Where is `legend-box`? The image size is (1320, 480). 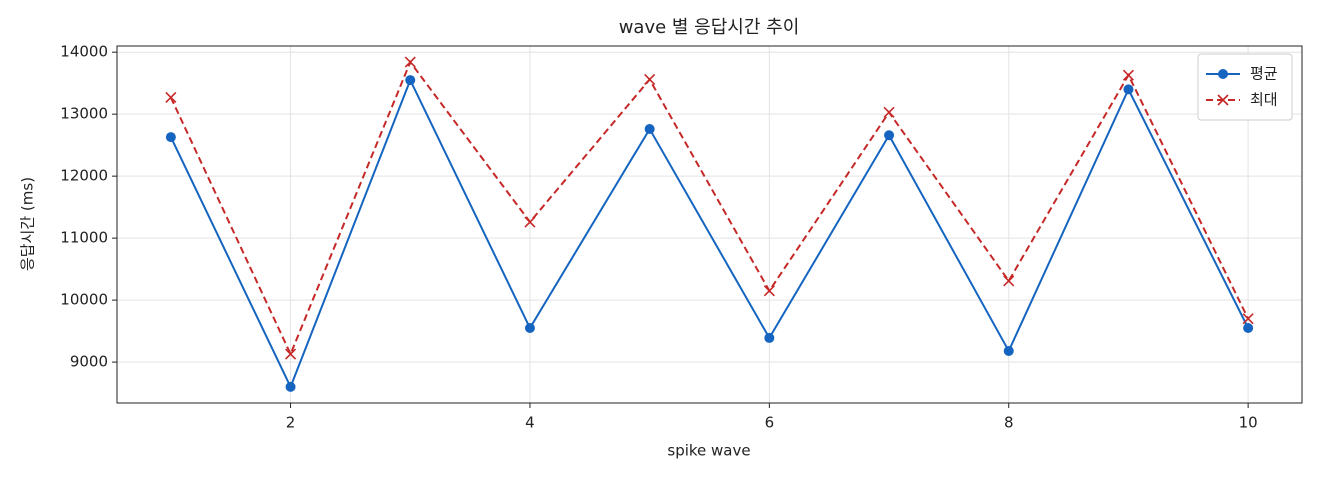 legend-box is located at coordinates (1245, 87).